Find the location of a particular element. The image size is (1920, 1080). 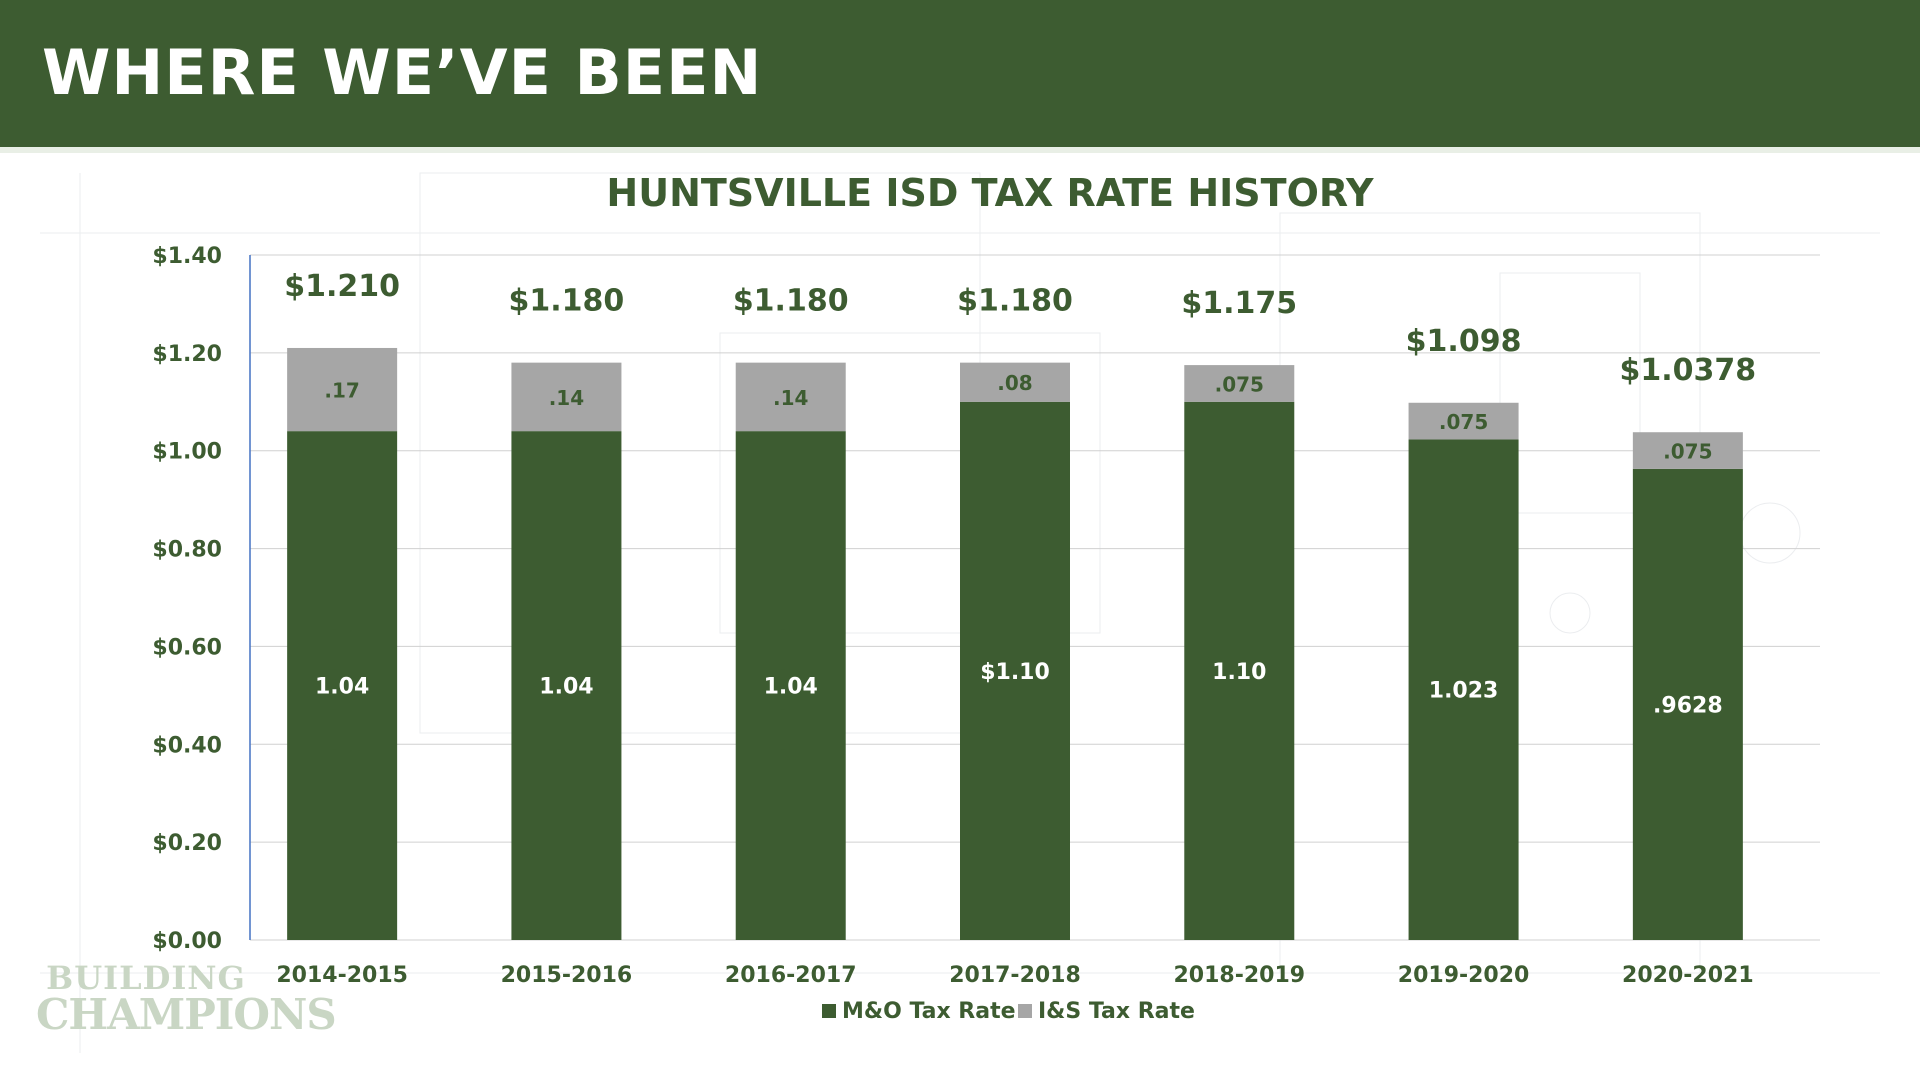

bar-mo-label: 1.10 is located at coordinates (1239, 672).